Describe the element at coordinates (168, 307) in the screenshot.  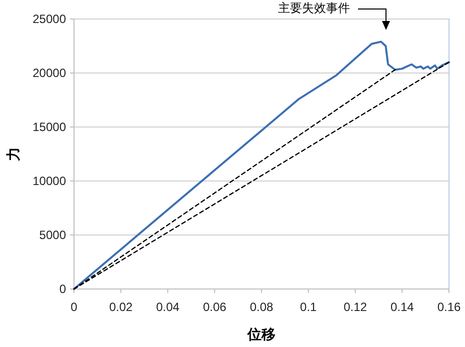
I see `x-tick-label: 0.04` at that location.